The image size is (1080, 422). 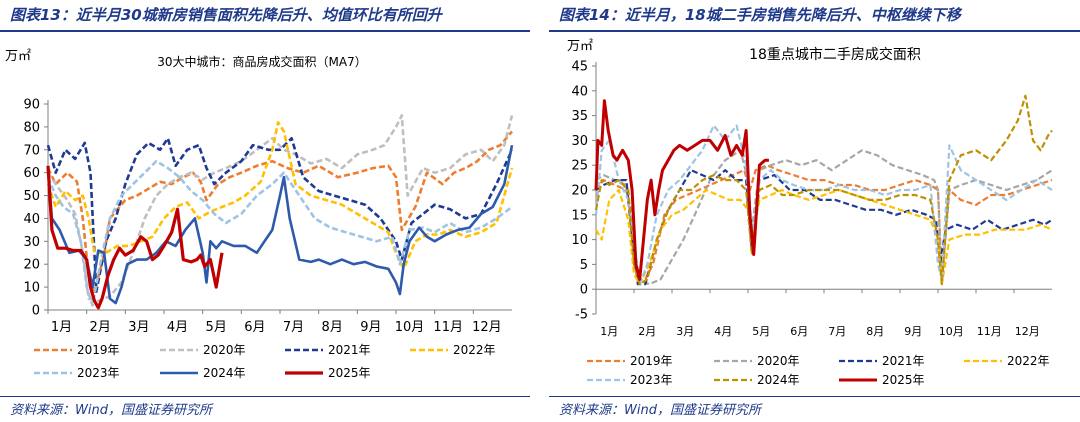 What do you see at coordinates (226, 15) in the screenshot?
I see `figure-title: 图表13：近半月30城新房销售面积先降后升、均值环比有所回升` at bounding box center [226, 15].